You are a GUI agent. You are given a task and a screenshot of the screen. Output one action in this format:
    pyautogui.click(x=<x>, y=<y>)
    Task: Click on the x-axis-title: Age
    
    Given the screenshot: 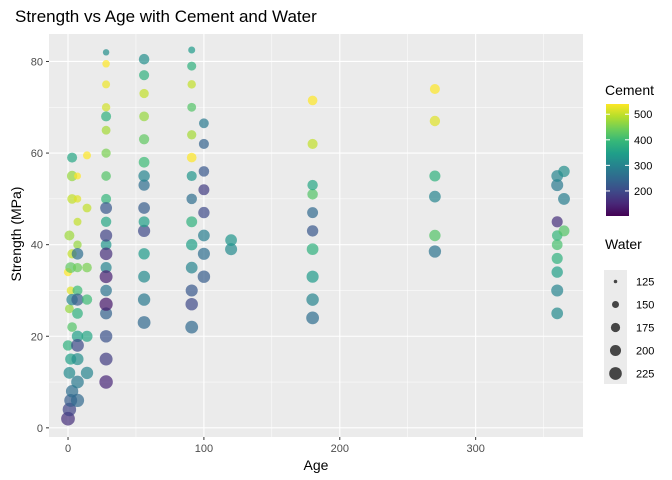 What is the action you would take?
    pyautogui.click(x=316, y=465)
    